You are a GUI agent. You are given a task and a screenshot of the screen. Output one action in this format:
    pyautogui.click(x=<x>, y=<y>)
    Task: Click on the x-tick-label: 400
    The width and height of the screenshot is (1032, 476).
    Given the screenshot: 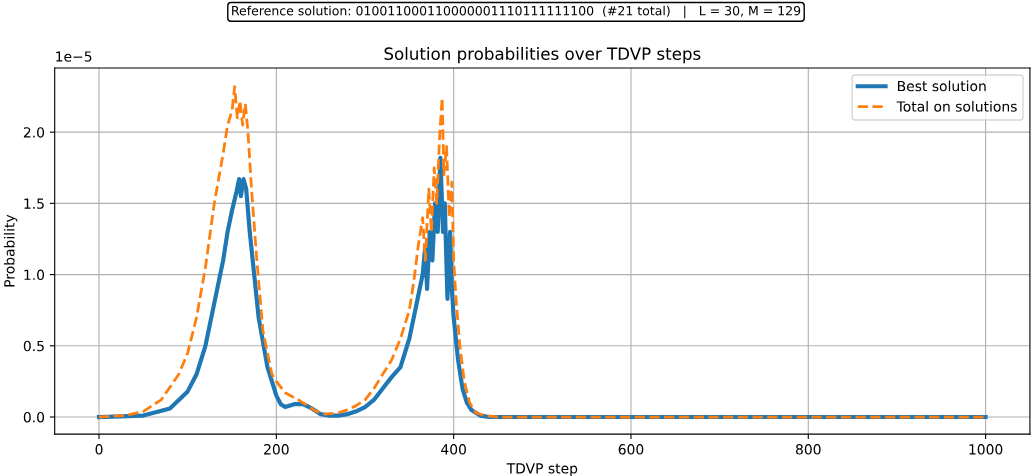 What is the action you would take?
    pyautogui.click(x=453, y=449)
    